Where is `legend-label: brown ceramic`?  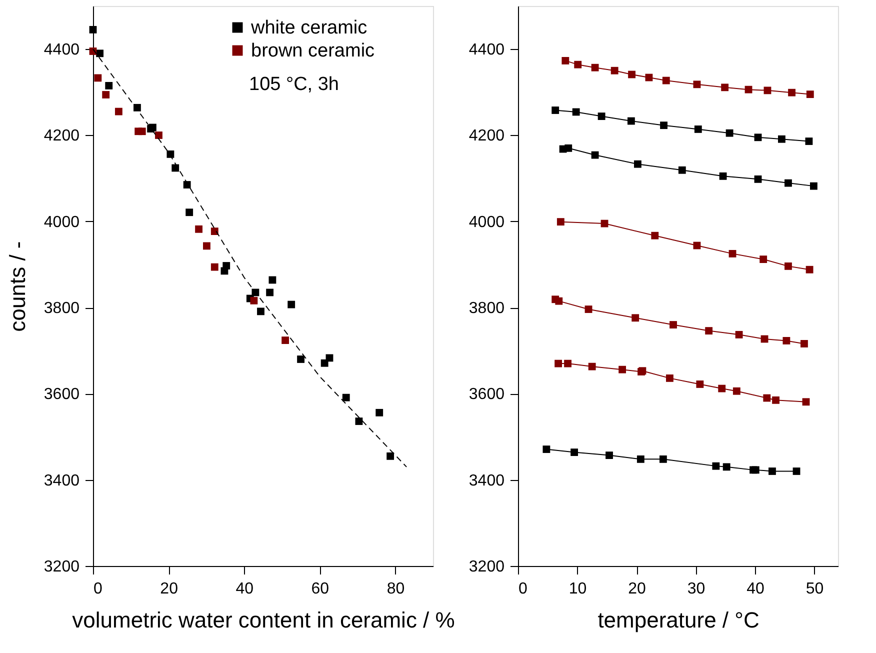 legend-label: brown ceramic is located at coordinates (313, 51).